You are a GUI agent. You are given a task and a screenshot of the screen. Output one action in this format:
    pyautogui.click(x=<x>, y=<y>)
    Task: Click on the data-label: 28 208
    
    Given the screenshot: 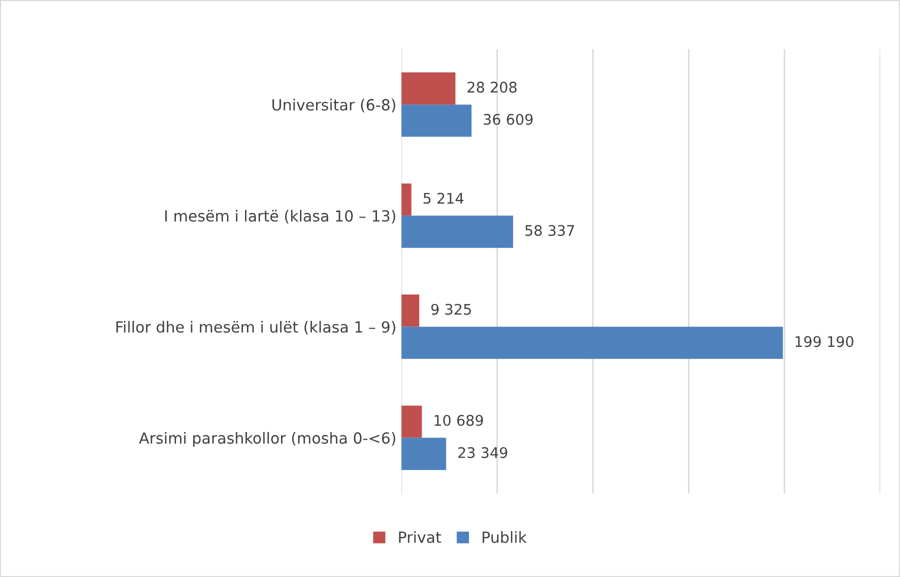 What is the action you would take?
    pyautogui.click(x=492, y=87)
    